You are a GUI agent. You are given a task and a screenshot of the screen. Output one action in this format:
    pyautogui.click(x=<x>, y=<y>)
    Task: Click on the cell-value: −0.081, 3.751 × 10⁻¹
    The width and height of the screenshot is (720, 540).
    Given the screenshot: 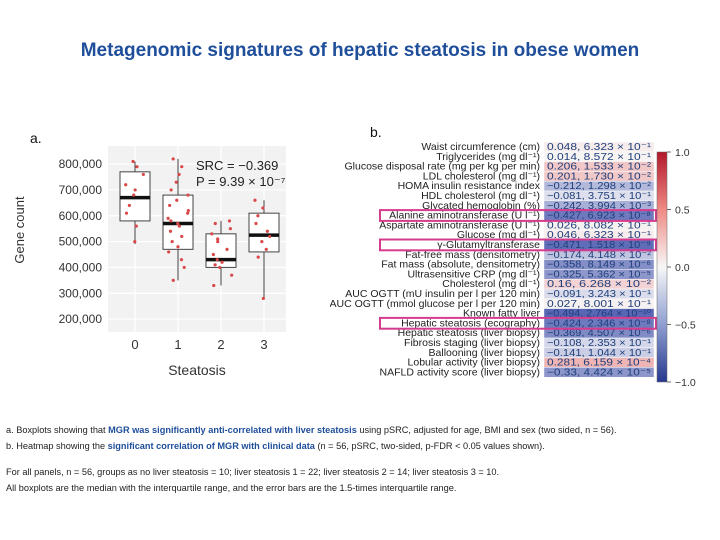 What is the action you would take?
    pyautogui.click(x=599, y=196)
    